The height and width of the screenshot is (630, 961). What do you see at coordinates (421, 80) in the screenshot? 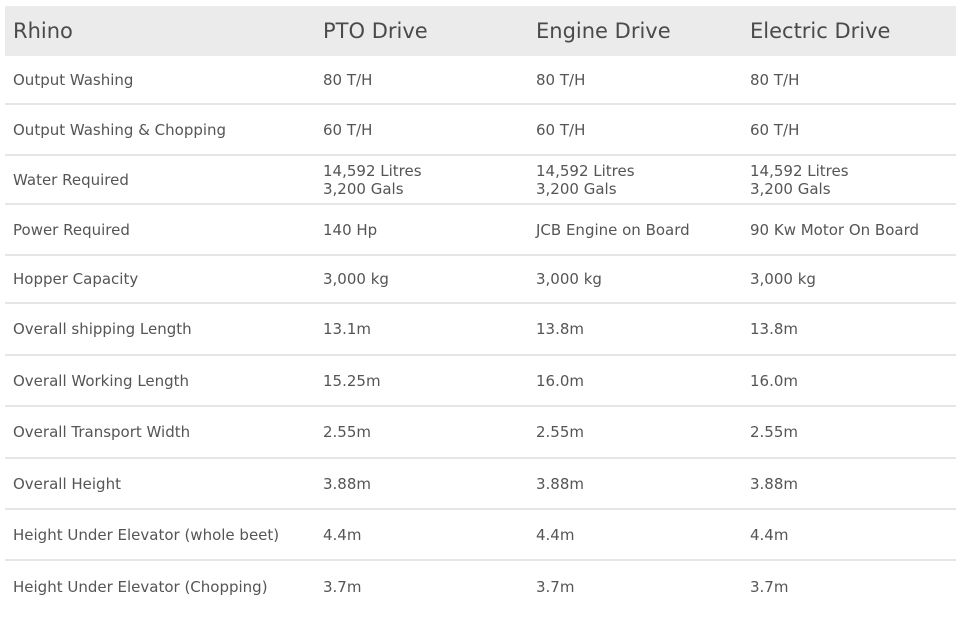
I see `cell-pto-drive: 80 T/H` at bounding box center [421, 80].